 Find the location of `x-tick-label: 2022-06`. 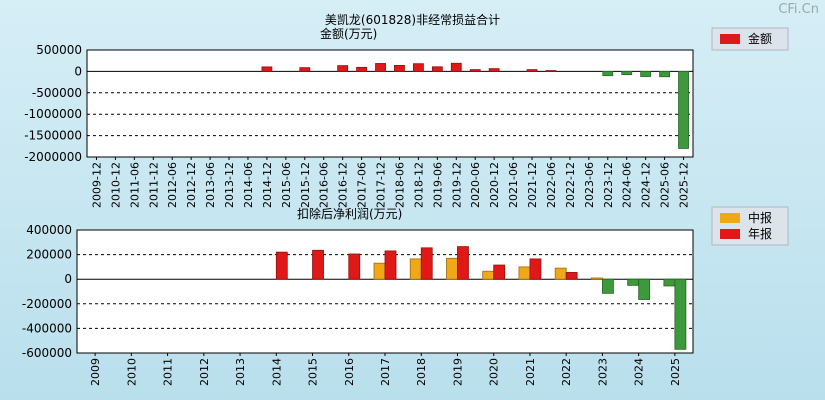

x-tick-label: 2022-06 is located at coordinates (551, 185).